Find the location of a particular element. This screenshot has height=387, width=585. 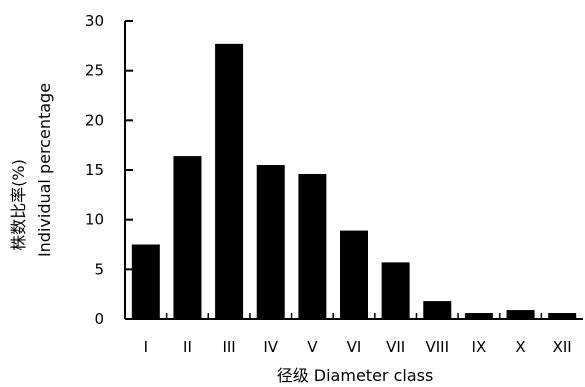

x-category-label: III is located at coordinates (228, 347).